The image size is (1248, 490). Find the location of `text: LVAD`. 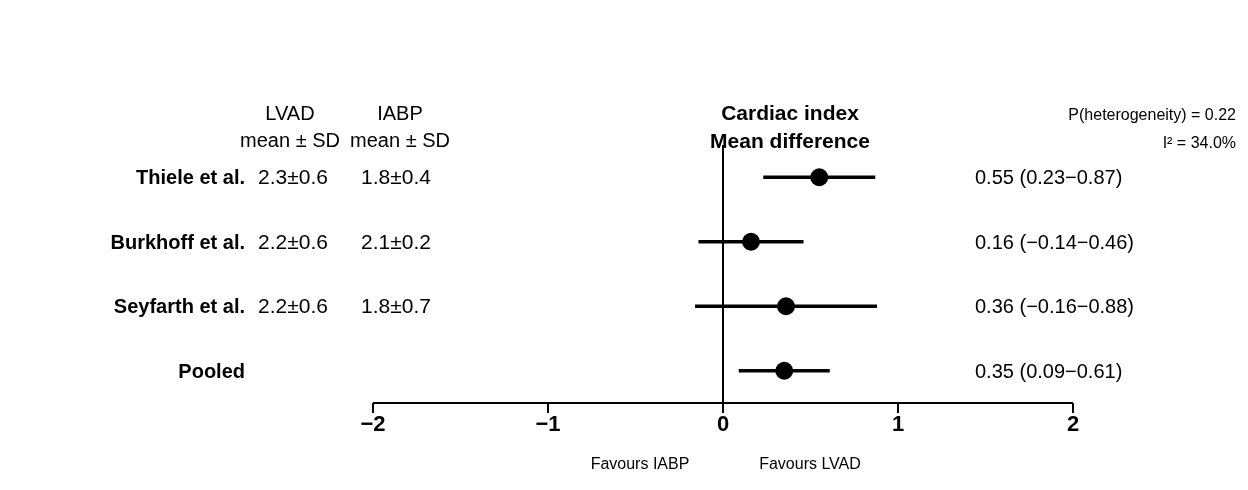

text: LVAD is located at coordinates (290, 112).